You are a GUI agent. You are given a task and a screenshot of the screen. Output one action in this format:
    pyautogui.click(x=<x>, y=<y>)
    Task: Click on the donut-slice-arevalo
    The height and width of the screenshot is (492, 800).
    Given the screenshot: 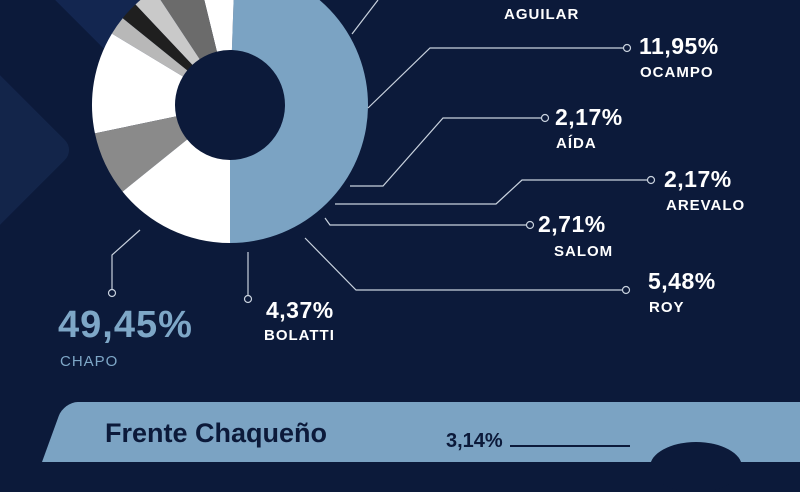 What is the action you would take?
    pyautogui.click(x=157, y=37)
    